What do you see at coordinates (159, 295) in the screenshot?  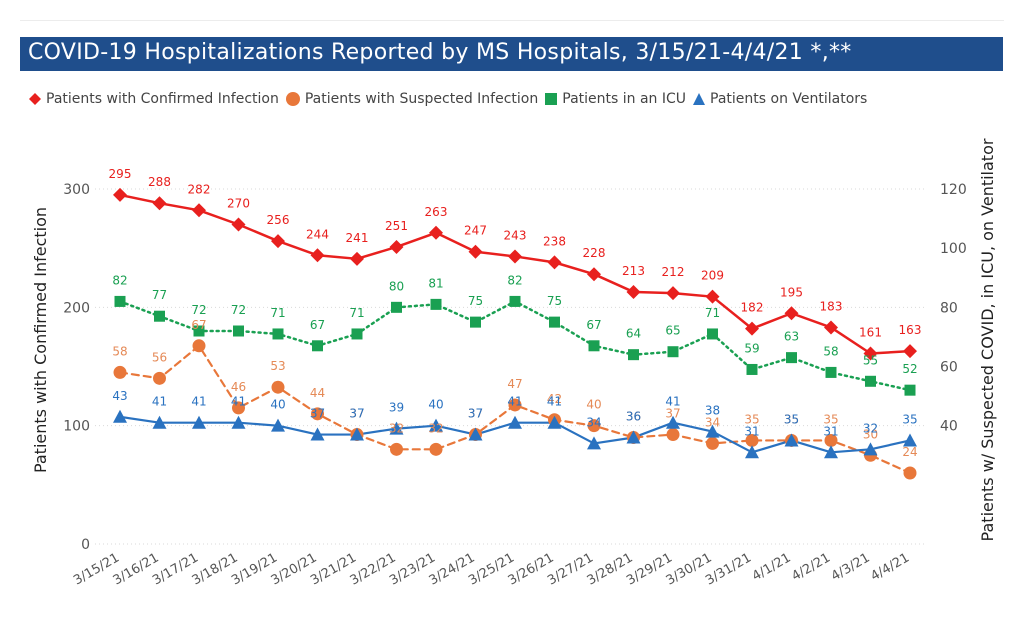 I see `data-label: 77` at bounding box center [159, 295].